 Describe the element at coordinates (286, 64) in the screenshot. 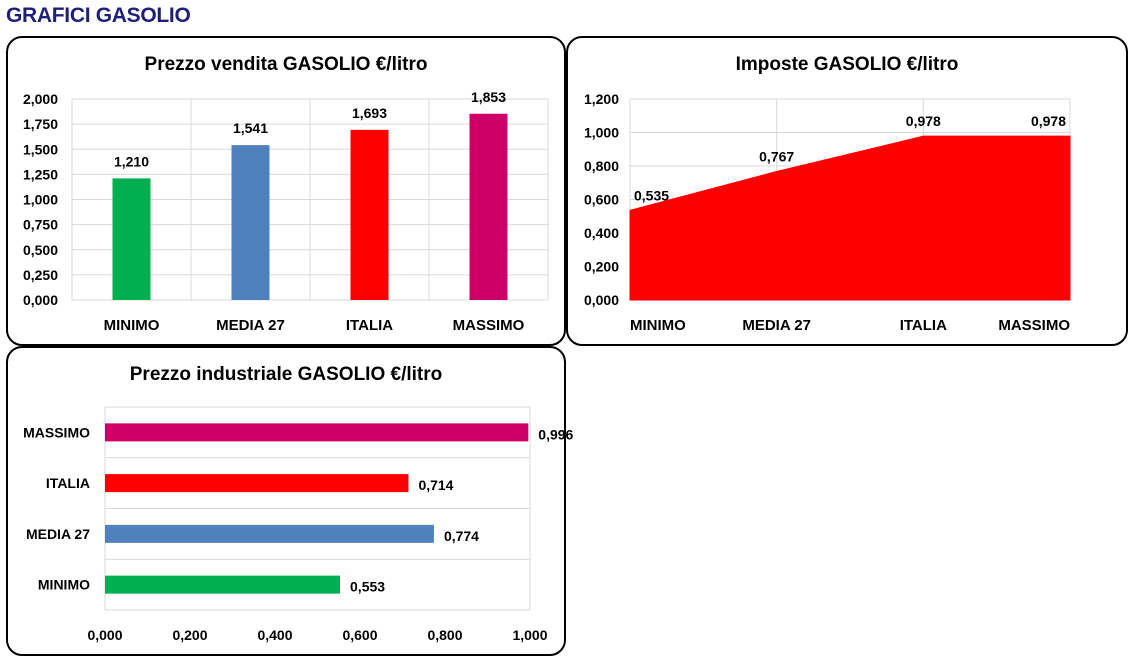

I see `chart-title: Prezzo vendita GASOLIO €/litro` at that location.